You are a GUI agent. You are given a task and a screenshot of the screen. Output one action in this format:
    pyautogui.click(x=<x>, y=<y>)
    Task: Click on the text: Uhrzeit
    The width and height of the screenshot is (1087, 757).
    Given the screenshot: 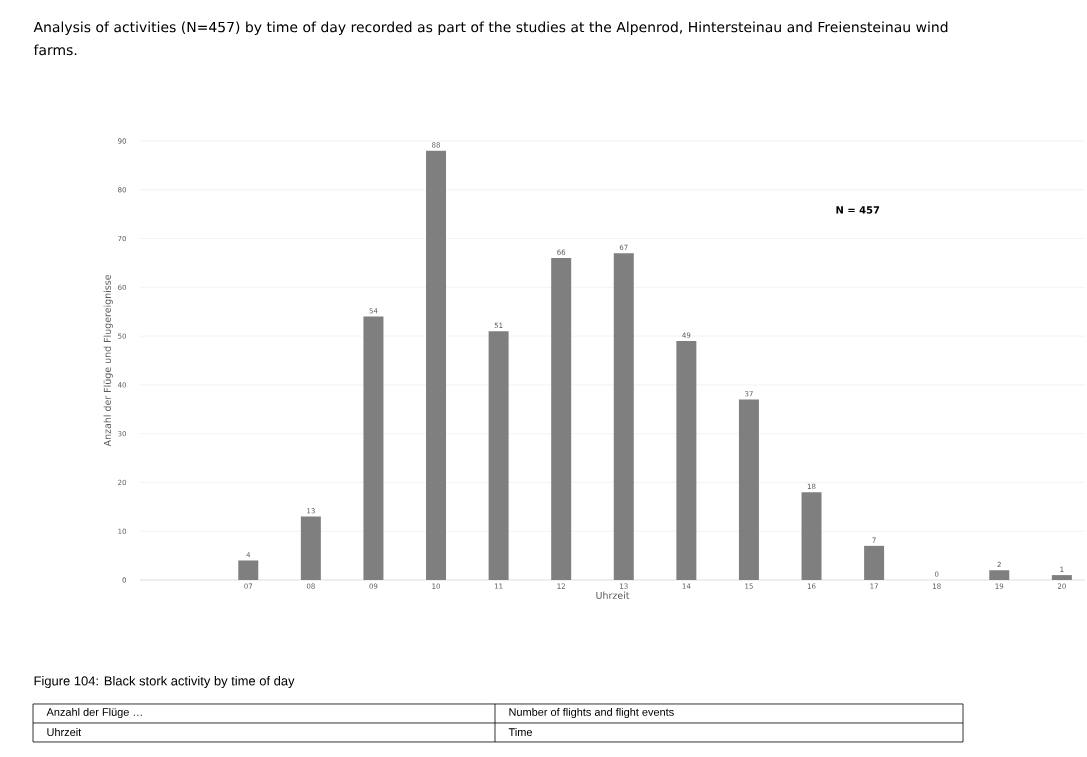 What is the action you would take?
    pyautogui.click(x=64, y=732)
    